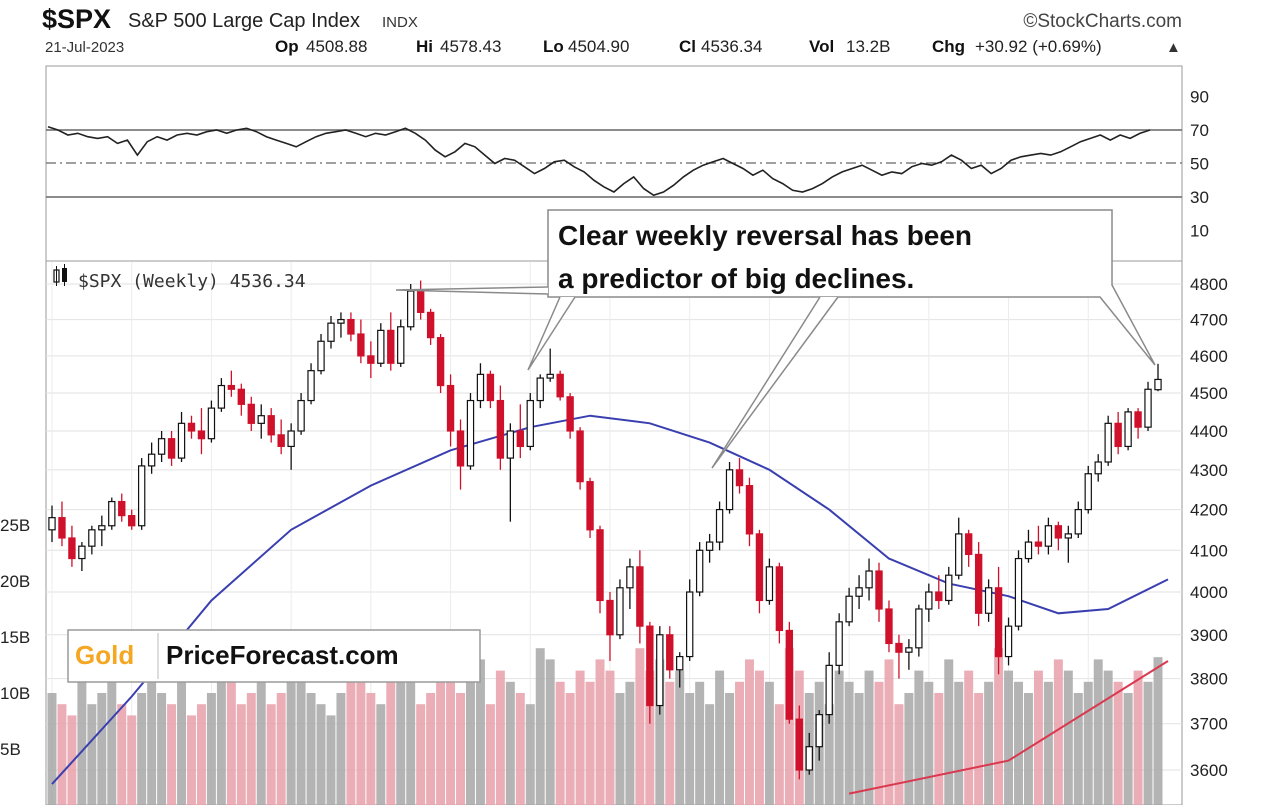 This screenshot has width=1280, height=805. I want to click on stat-change-label: Chg, so click(948, 46).